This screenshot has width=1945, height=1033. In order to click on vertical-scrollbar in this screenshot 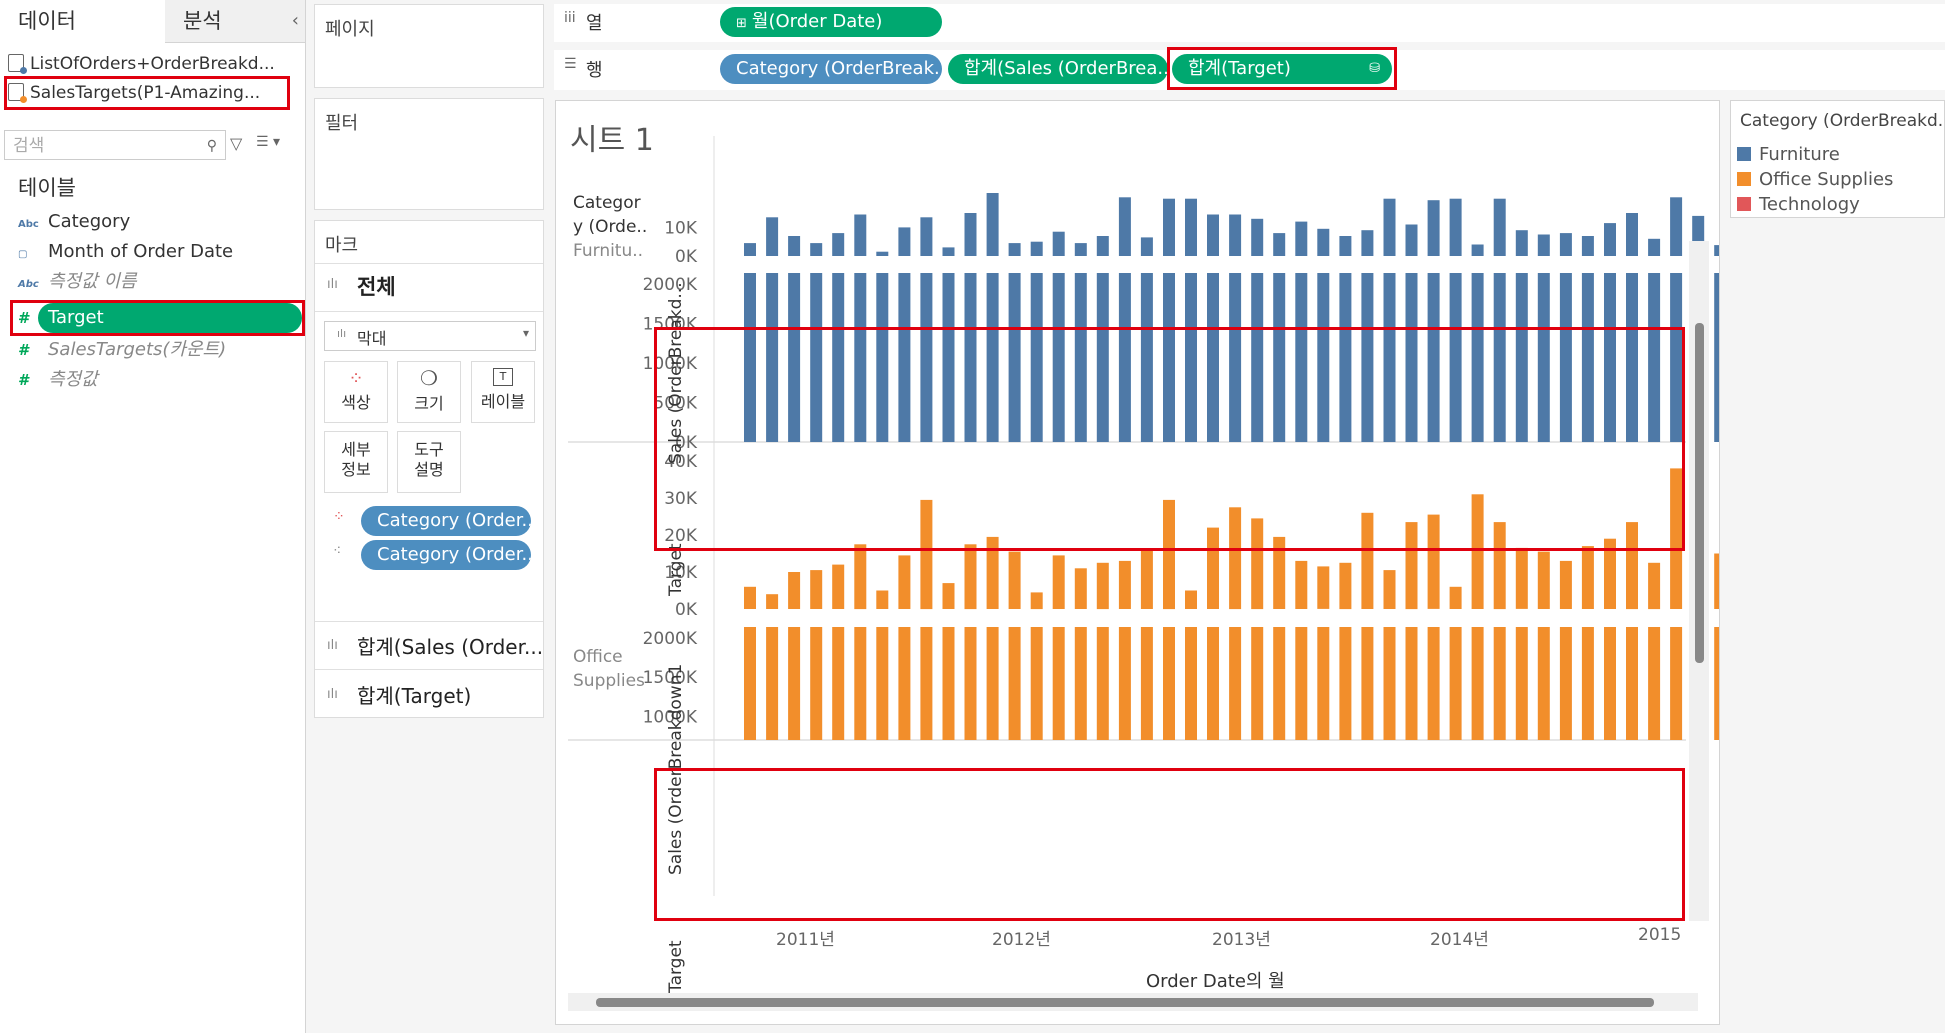, I will do `click(1699, 581)`.